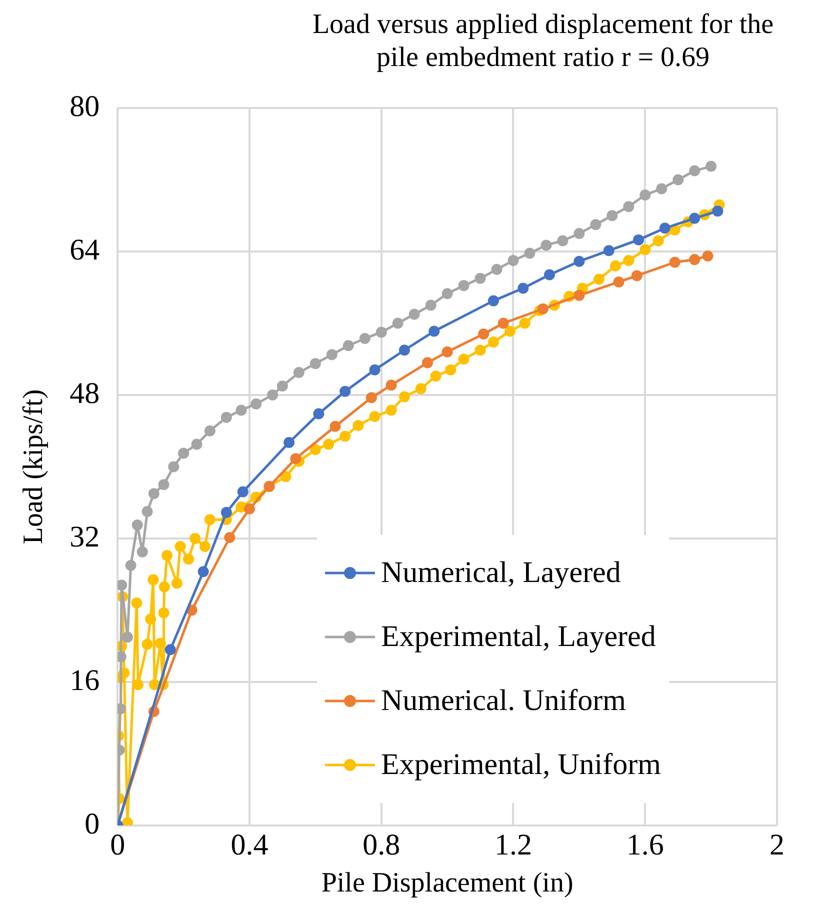  I want to click on x-tick-label: 0.4, so click(249, 845).